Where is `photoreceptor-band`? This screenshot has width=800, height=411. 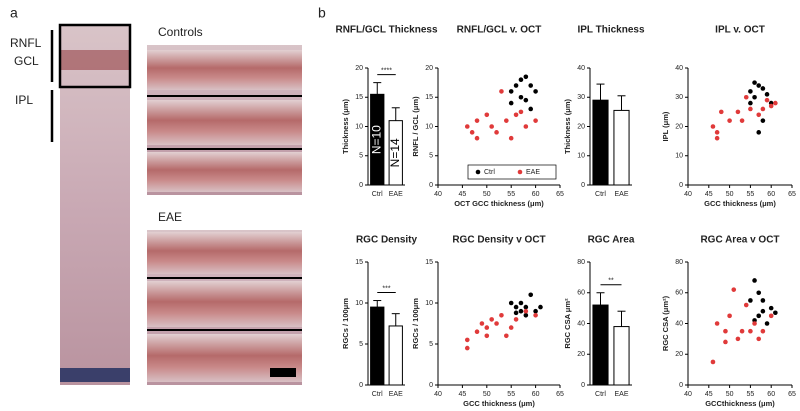
photoreceptor-band is located at coordinates (95, 375).